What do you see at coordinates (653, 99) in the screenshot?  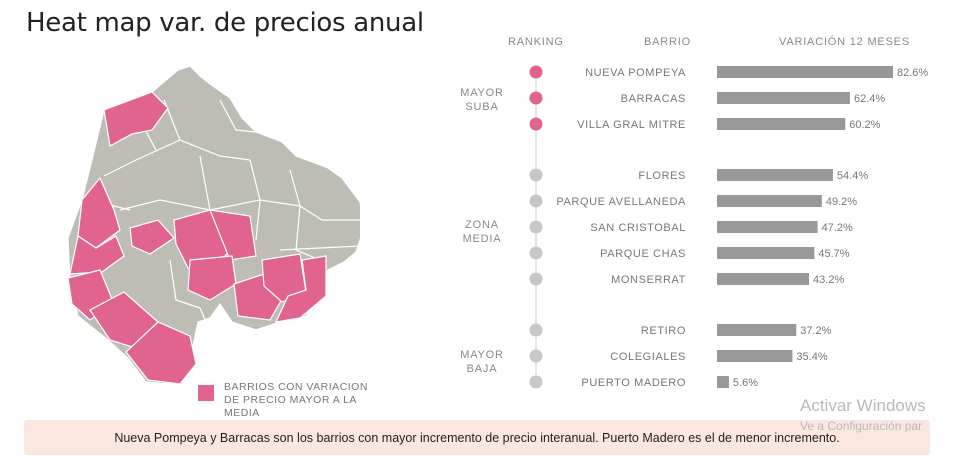 I see `barrio-label: BARRACAS` at bounding box center [653, 99].